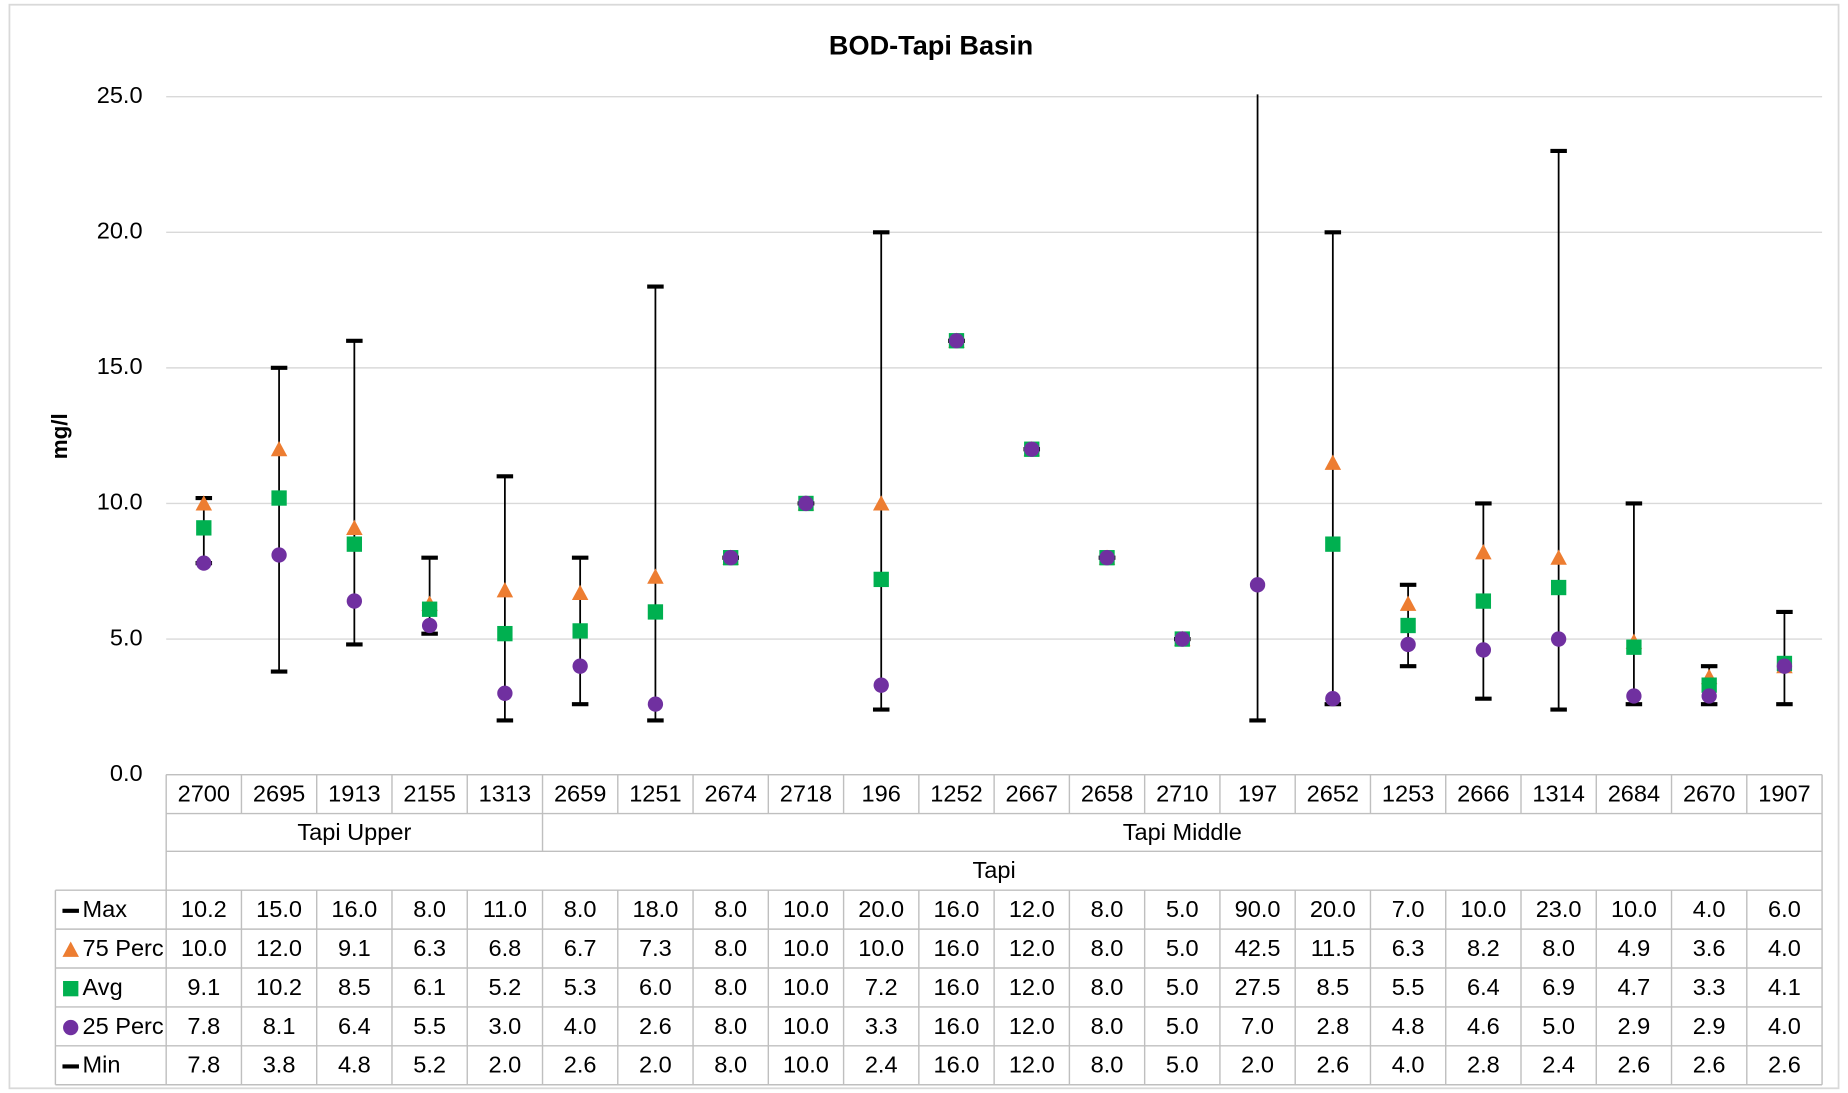 Image resolution: width=1848 pixels, height=1093 pixels. What do you see at coordinates (1257, 1065) in the screenshot?
I see `table-cell: 2.0` at bounding box center [1257, 1065].